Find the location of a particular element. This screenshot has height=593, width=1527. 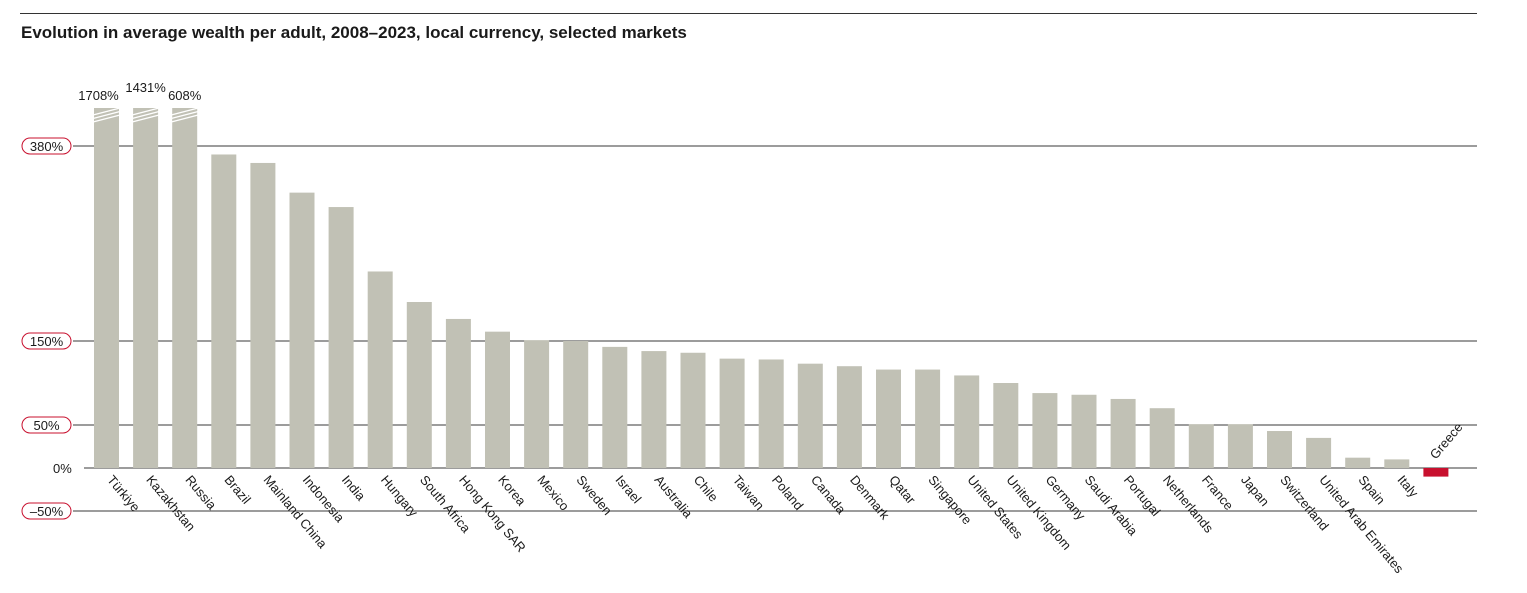

bar-australia is located at coordinates (654, 409).